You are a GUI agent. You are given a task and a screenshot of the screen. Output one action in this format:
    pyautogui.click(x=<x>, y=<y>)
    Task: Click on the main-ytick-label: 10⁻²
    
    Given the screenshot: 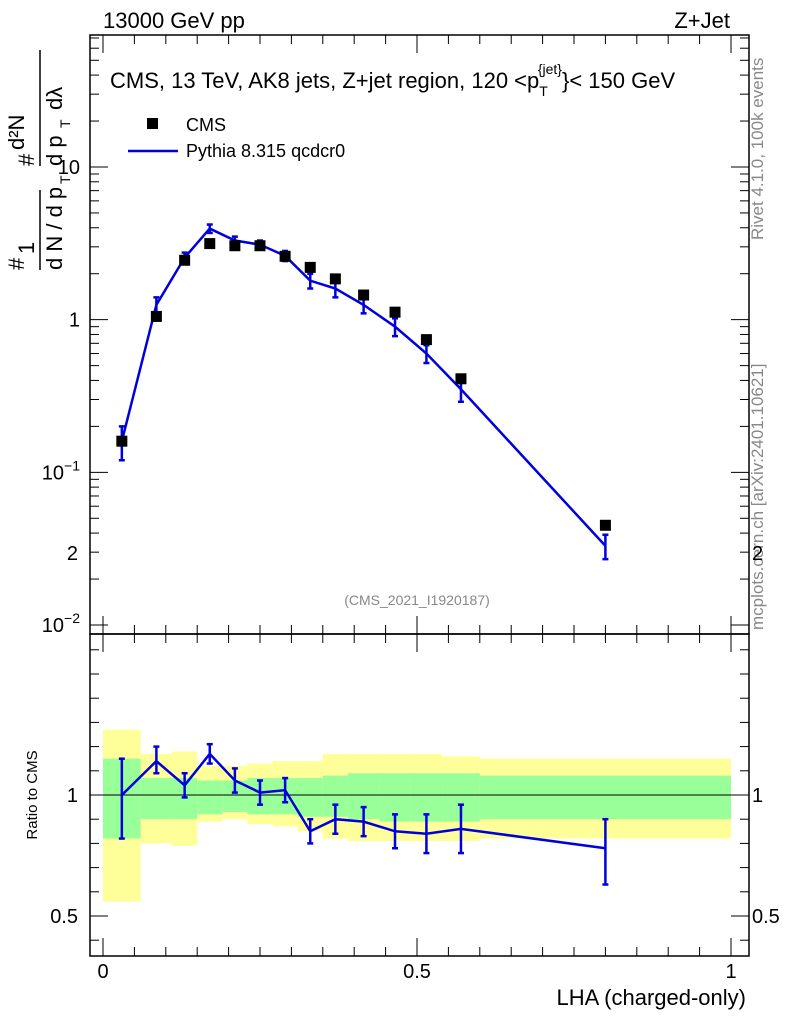 What is the action you would take?
    pyautogui.click(x=61, y=623)
    